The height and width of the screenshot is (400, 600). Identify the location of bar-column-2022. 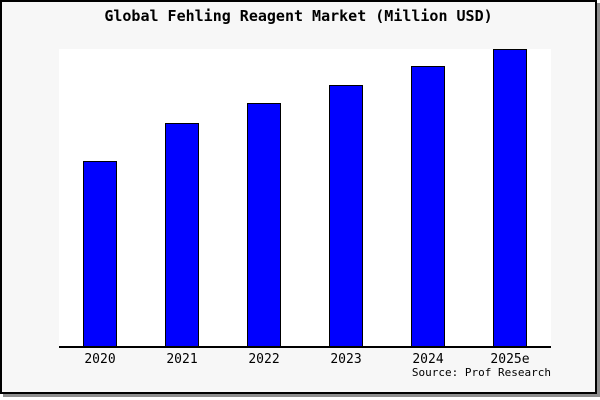
(264, 197).